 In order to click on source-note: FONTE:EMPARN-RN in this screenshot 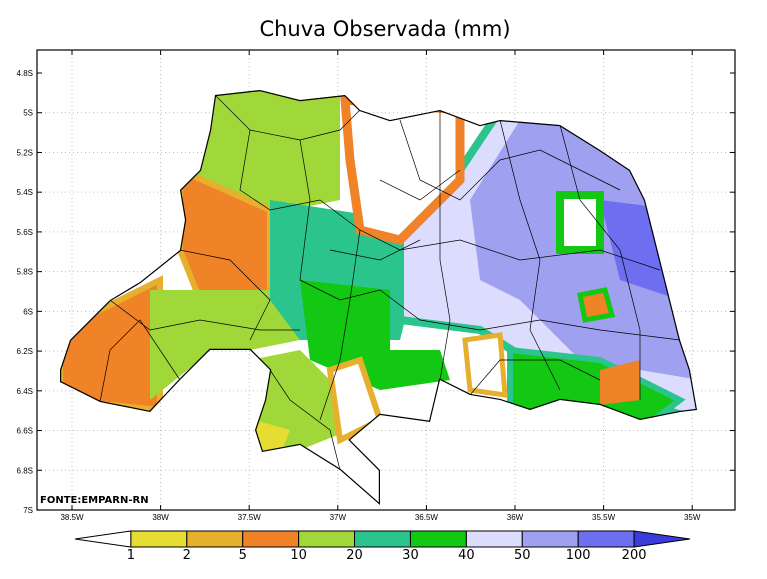, I will do `click(94, 500)`.